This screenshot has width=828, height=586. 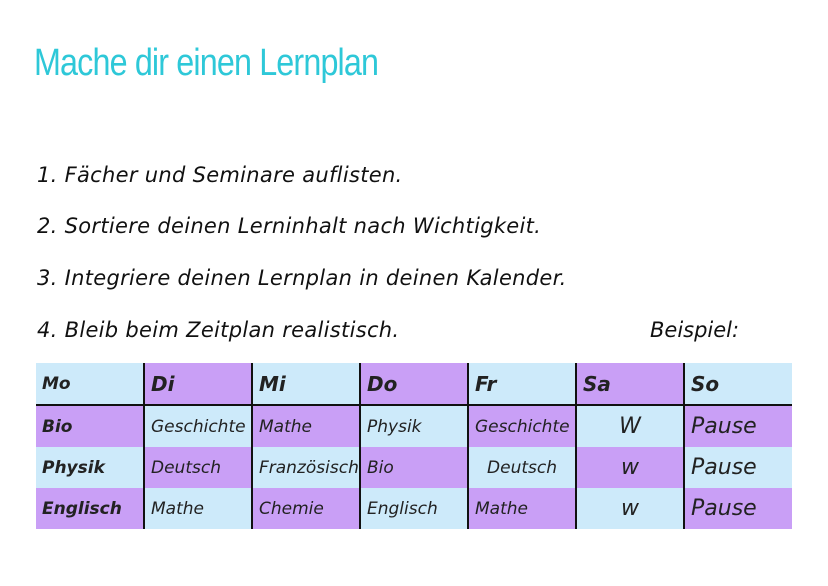 What do you see at coordinates (629, 384) in the screenshot?
I see `header-sa: Sa` at bounding box center [629, 384].